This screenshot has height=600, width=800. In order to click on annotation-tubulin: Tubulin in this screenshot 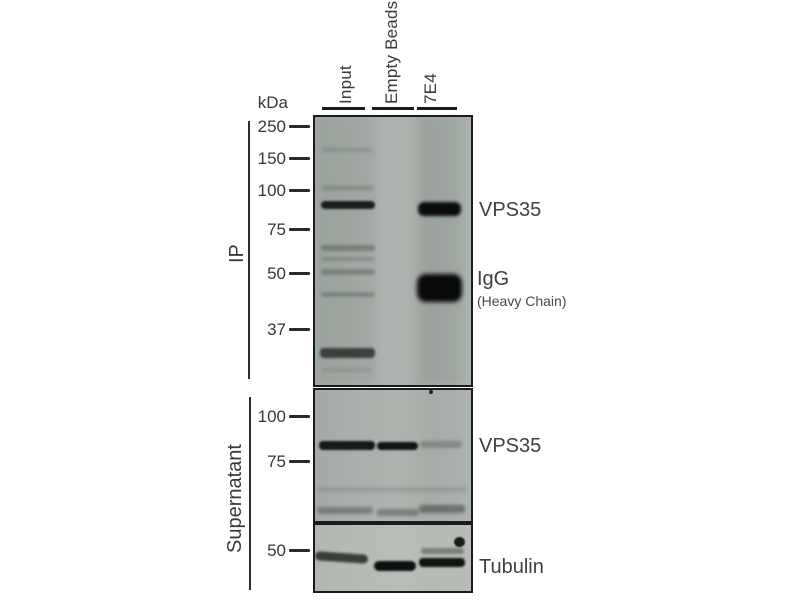, I will do `click(511, 567)`.